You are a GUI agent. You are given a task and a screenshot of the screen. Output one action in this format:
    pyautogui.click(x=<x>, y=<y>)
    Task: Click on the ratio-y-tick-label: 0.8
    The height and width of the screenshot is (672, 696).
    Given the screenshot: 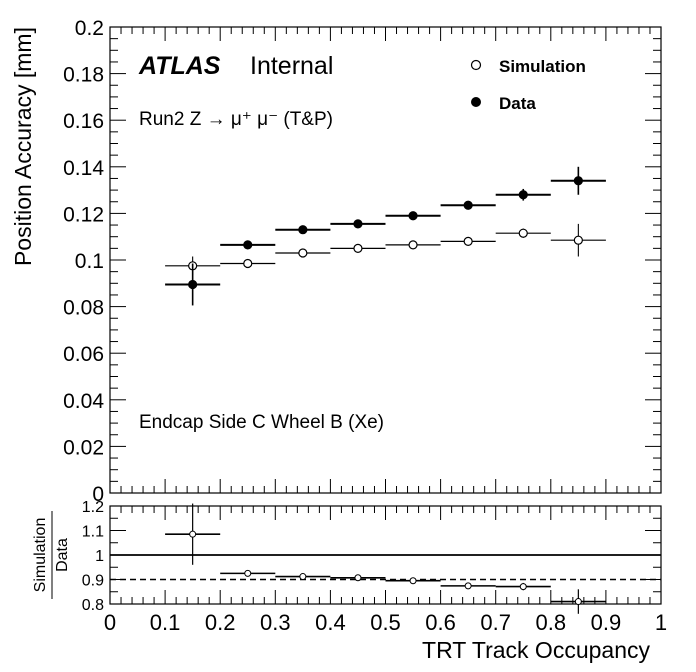 What is the action you would take?
    pyautogui.click(x=93, y=605)
    